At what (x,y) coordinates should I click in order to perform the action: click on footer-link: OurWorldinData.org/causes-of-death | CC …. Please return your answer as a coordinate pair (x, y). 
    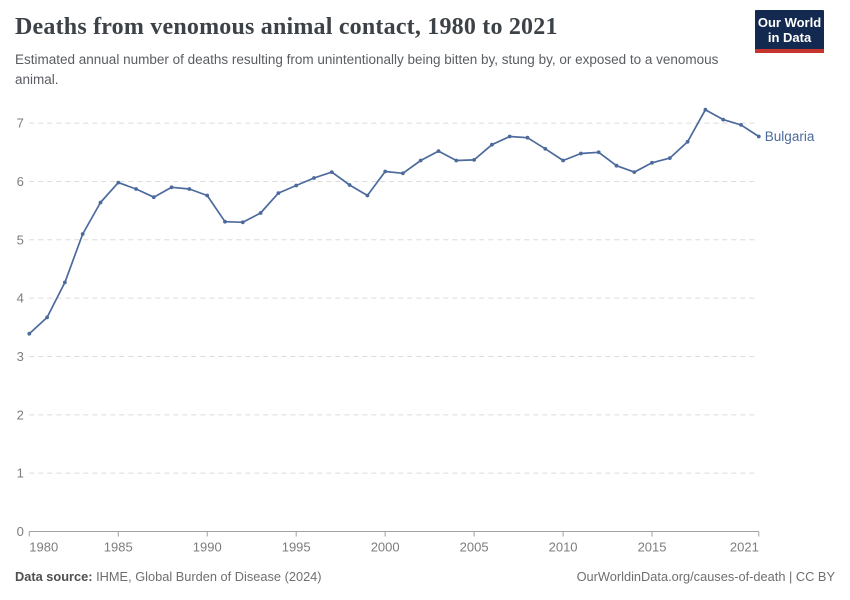
    Looking at the image, I should click on (705, 576).